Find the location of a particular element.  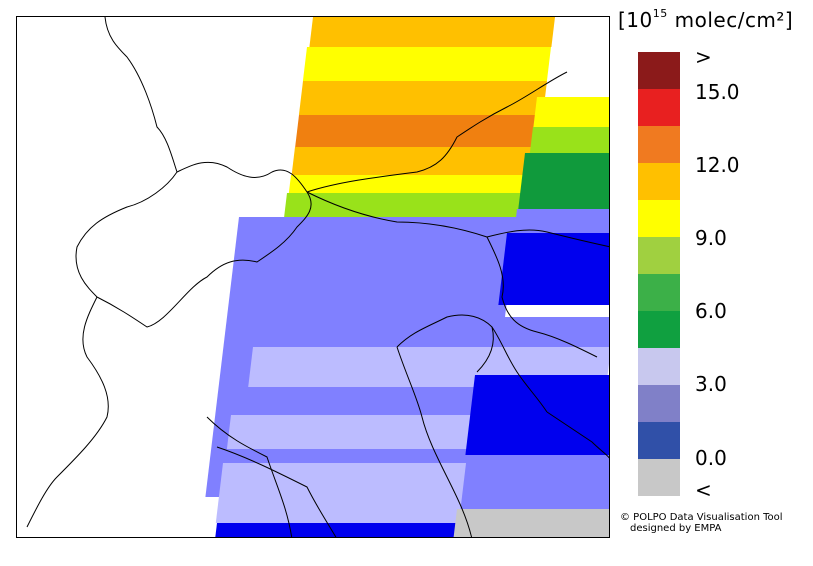

coast-adriatic-west is located at coordinates (434, 441).